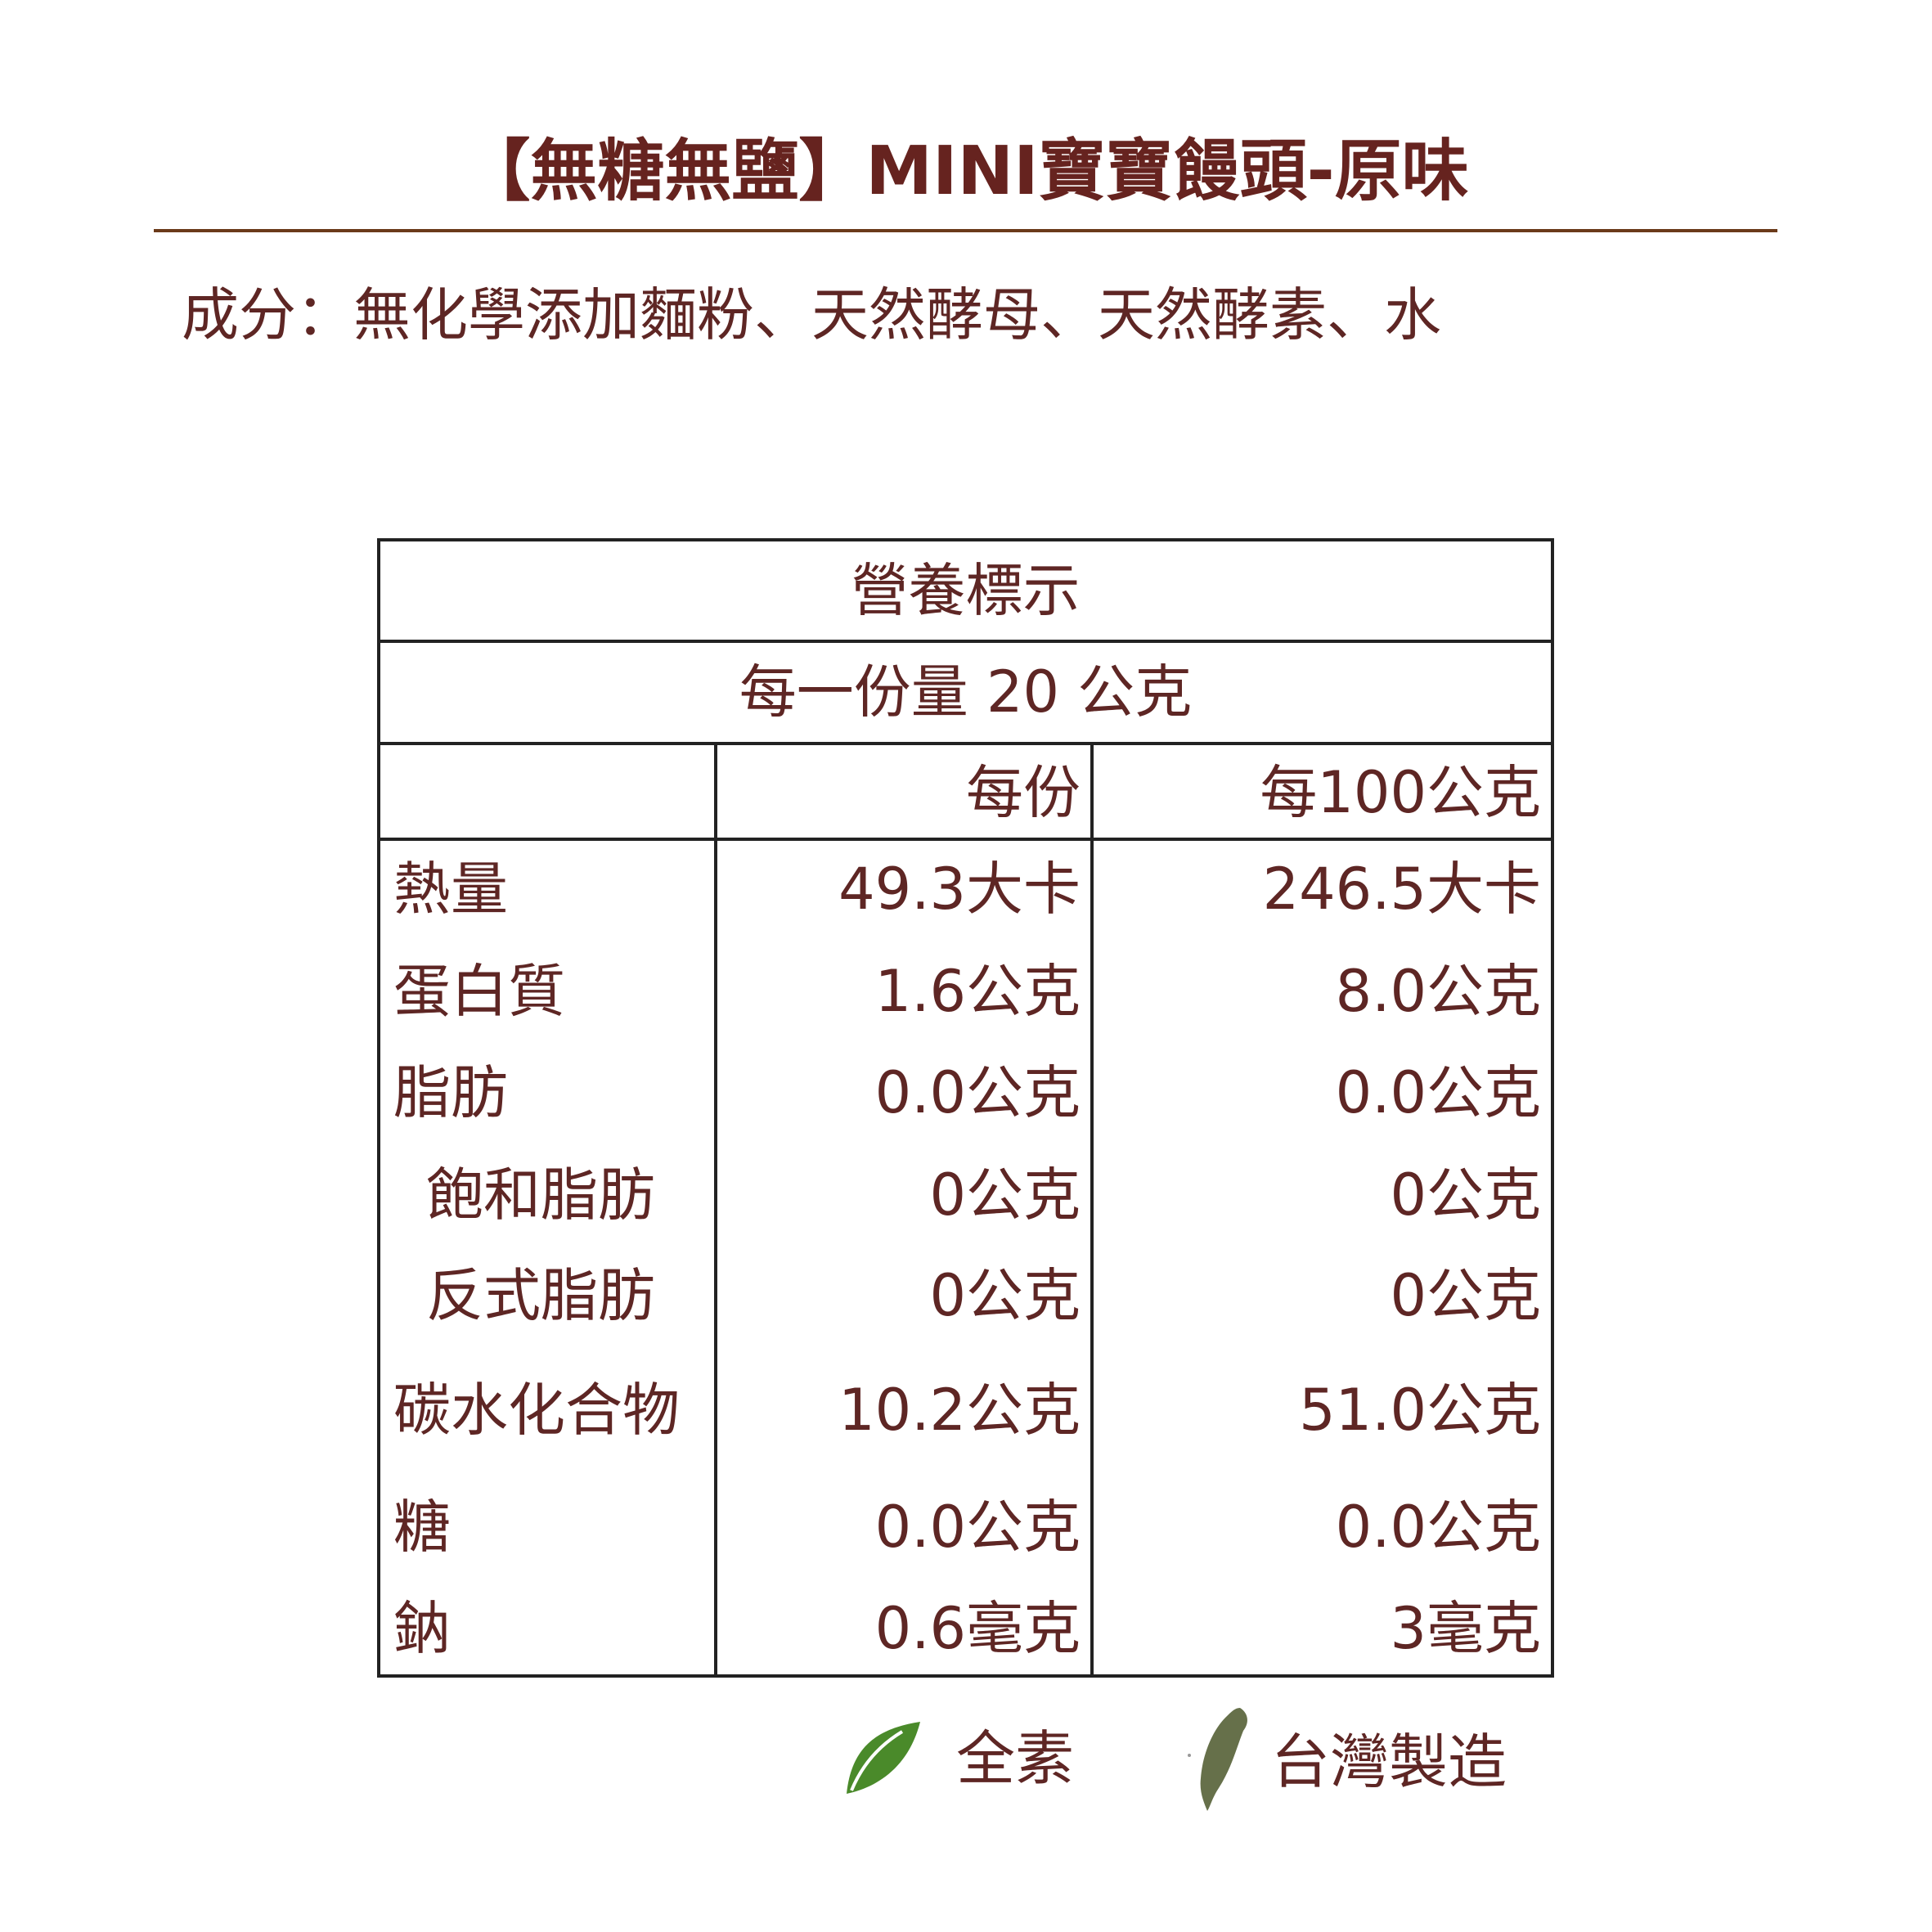  Describe the element at coordinates (1438, 992) in the screenshot. I see `per-100g-value: 8.0公克` at that location.